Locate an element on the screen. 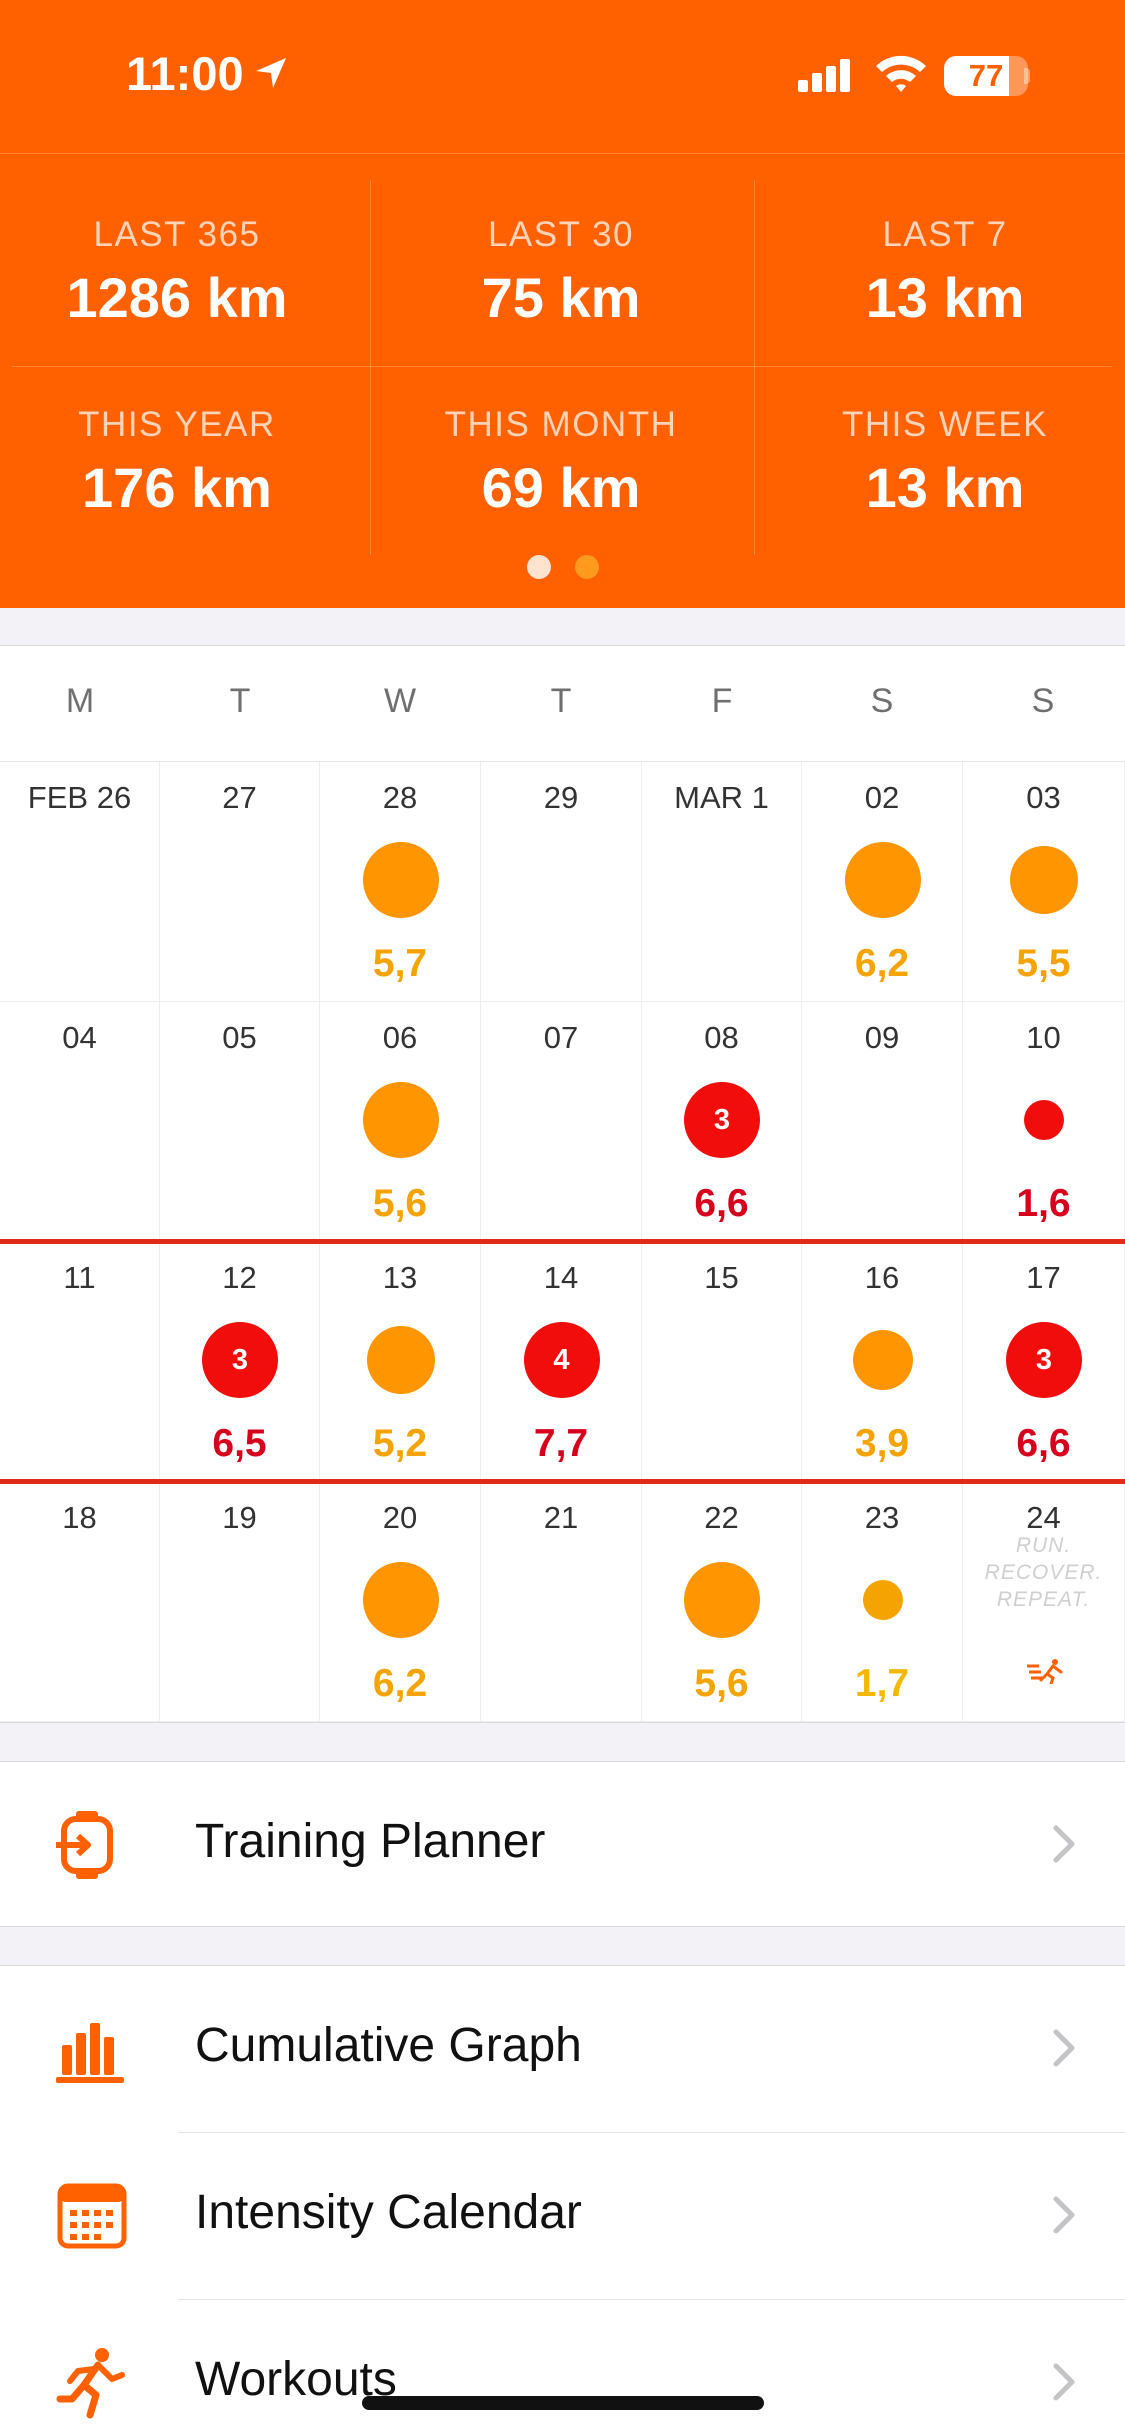 This screenshot has width=1125, height=2436. day-label: 08 is located at coordinates (721, 1037).